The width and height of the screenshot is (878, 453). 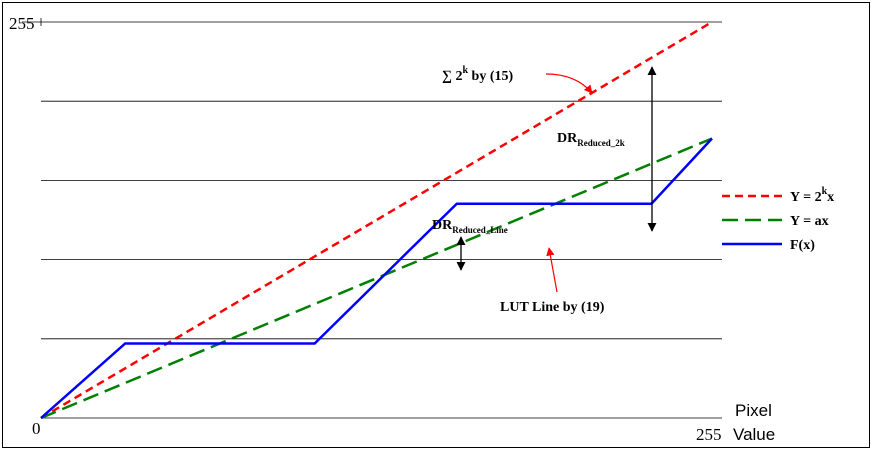 What do you see at coordinates (470, 226) in the screenshot?
I see `annotation-dr-reduced-line: DRReduced_Line` at bounding box center [470, 226].